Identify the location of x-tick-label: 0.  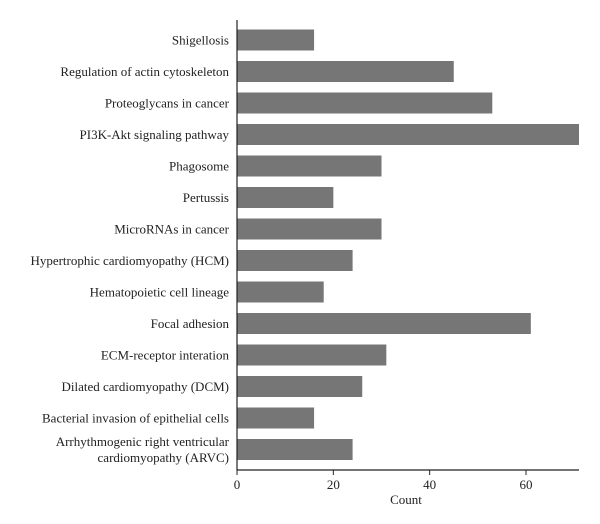
(237, 484).